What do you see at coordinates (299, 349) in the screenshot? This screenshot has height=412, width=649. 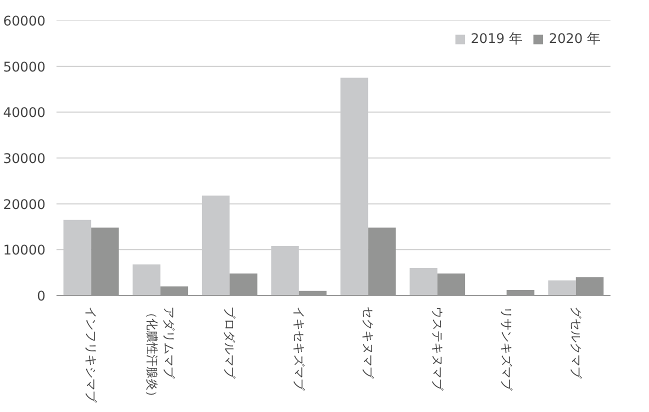 I see `x-tick-label: イキセキズマブ` at bounding box center [299, 349].